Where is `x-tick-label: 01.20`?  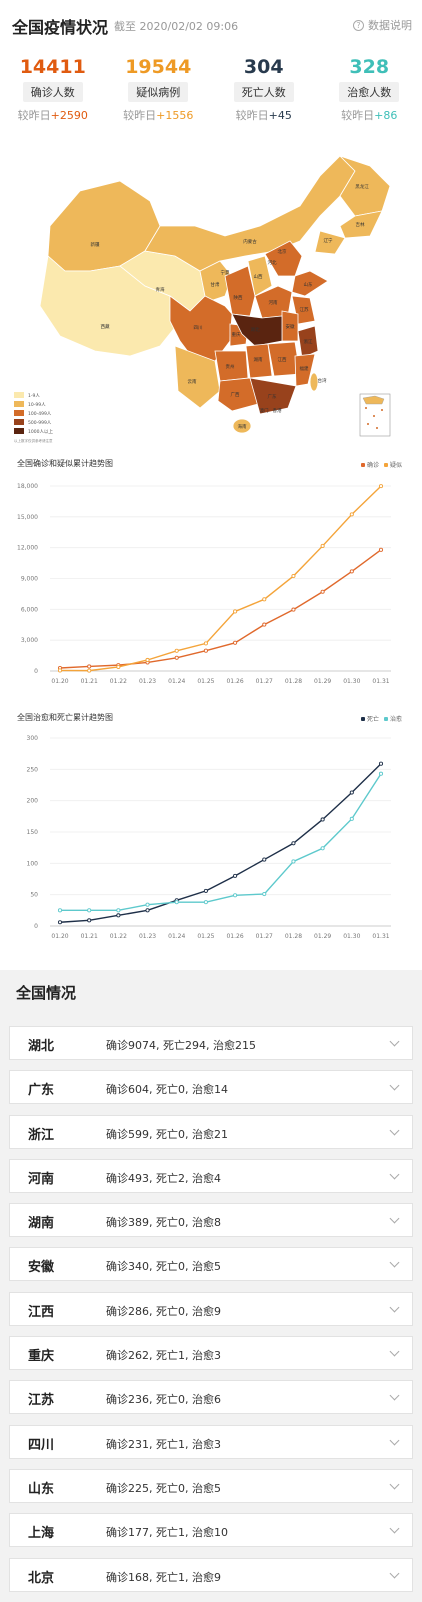
x-tick-label: 01.20 is located at coordinates (59, 936).